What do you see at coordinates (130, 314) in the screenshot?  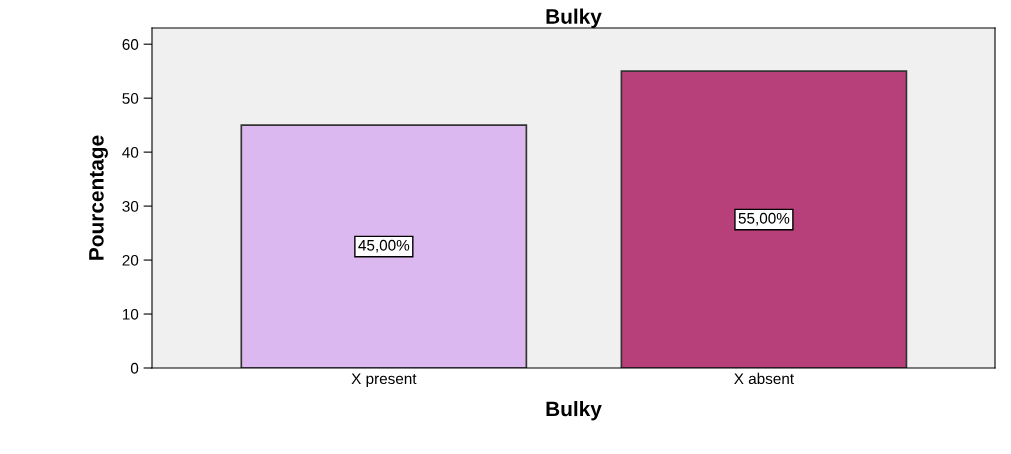 I see `y-tick-label: 10` at bounding box center [130, 314].